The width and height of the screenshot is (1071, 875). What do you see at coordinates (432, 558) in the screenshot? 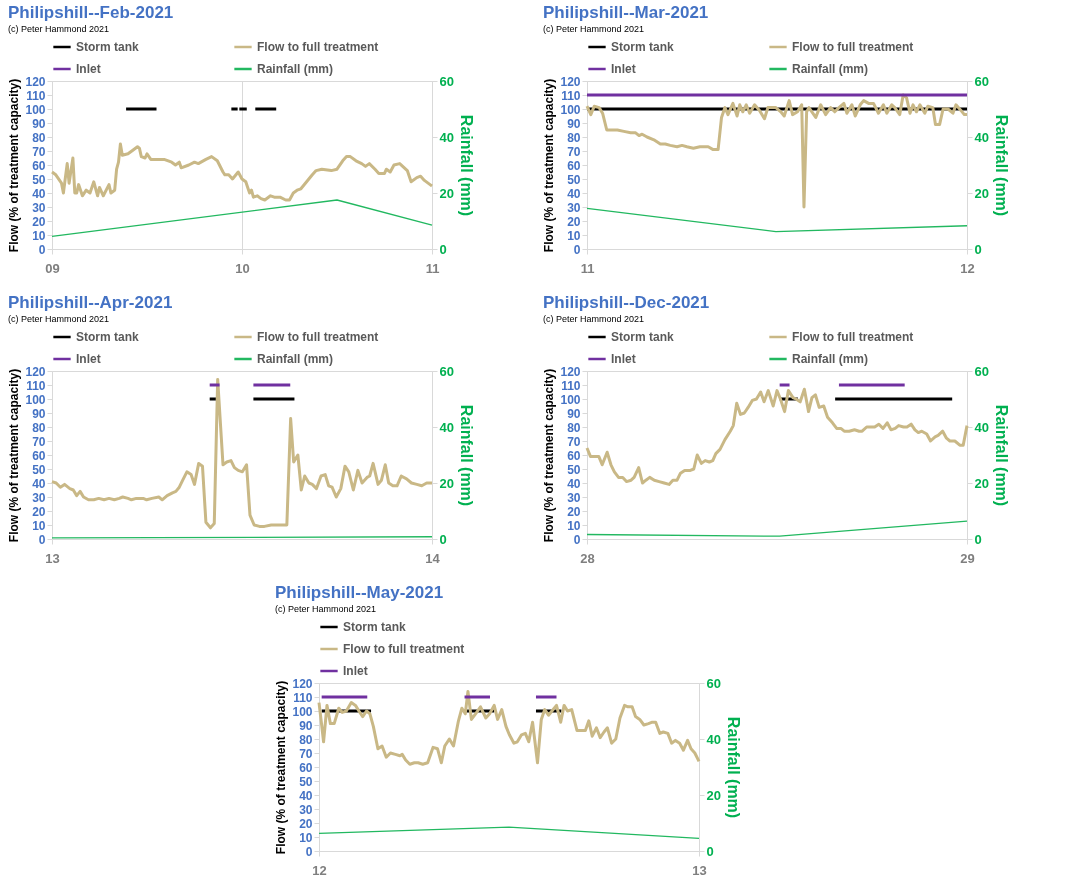
I see `x-tick-label: 14` at bounding box center [432, 558].